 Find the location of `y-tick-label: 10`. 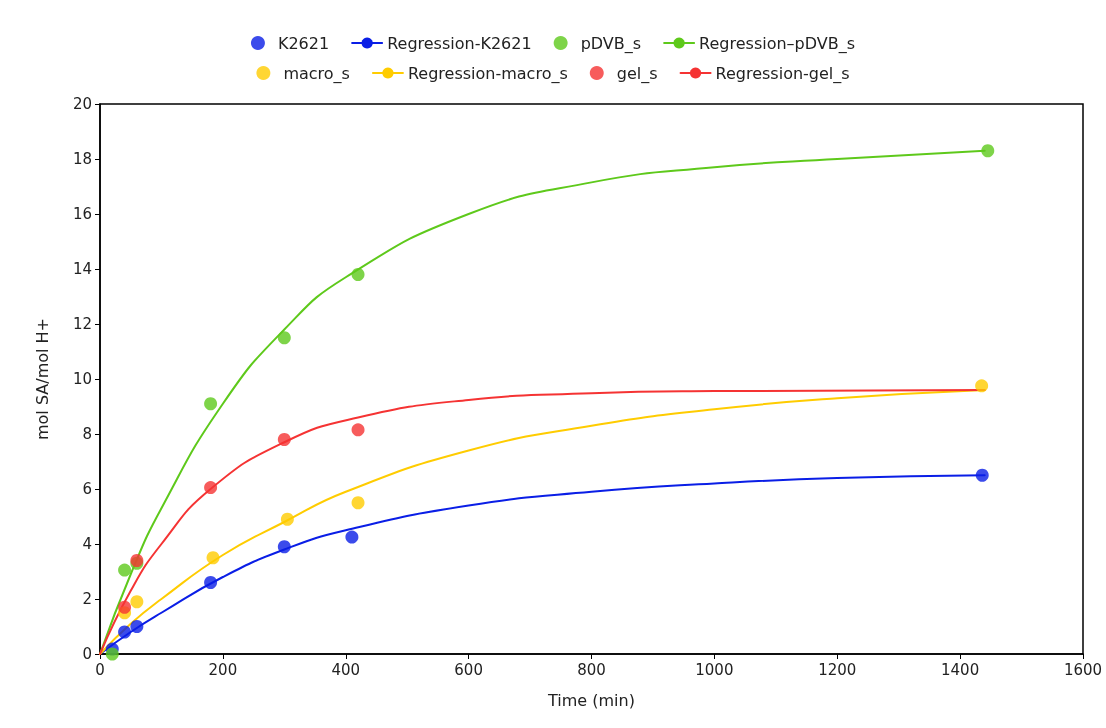

y-tick-label: 10 is located at coordinates (82, 379).